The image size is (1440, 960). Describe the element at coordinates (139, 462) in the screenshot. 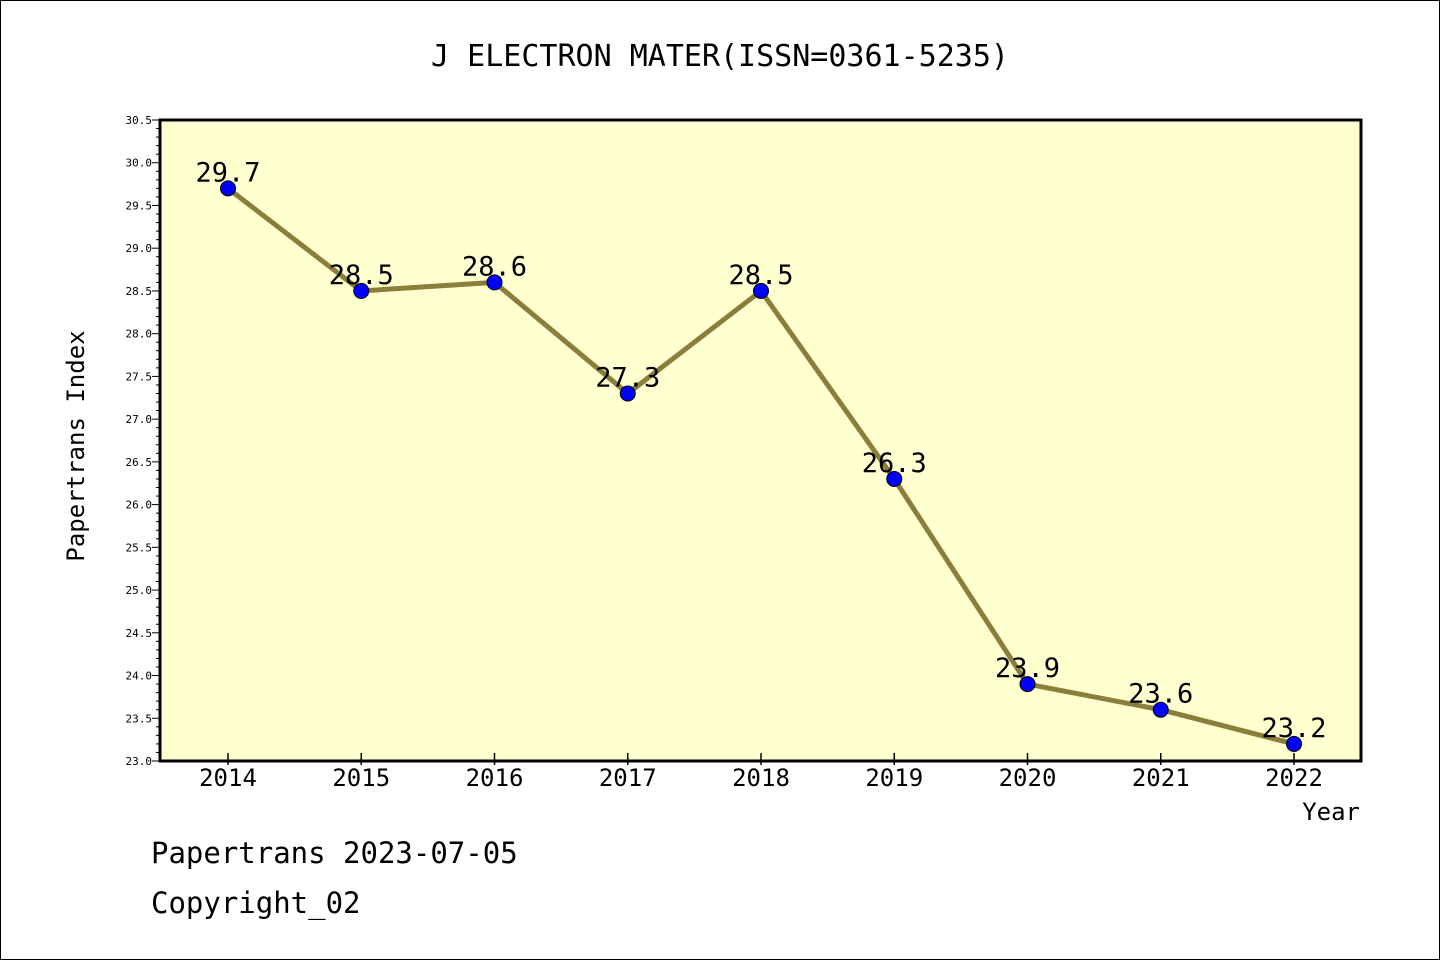

I see `y-tick-label: 26.5` at that location.